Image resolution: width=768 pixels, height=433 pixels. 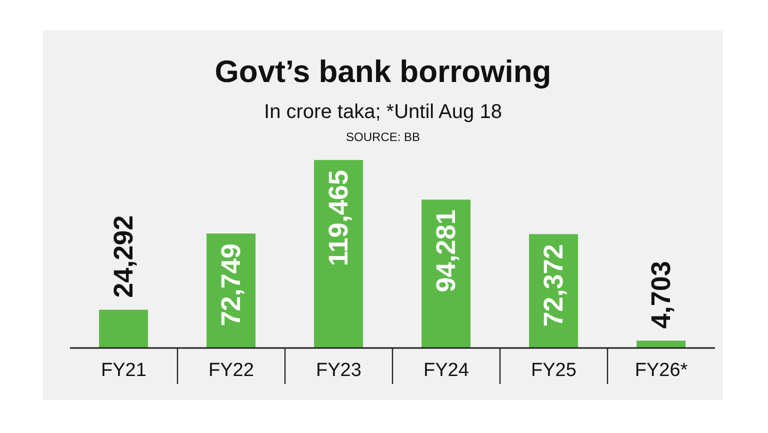 What do you see at coordinates (339, 218) in the screenshot?
I see `data-label: 119,465` at bounding box center [339, 218].